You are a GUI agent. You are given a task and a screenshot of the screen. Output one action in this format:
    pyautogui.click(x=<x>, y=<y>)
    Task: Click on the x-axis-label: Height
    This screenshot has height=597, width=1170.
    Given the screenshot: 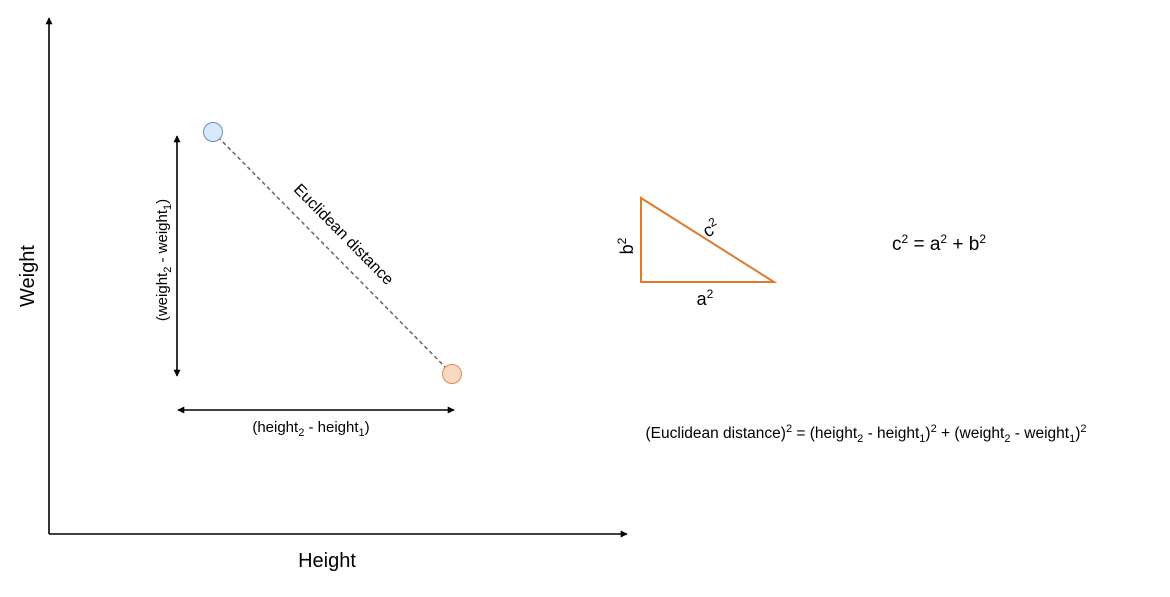 What is the action you would take?
    pyautogui.click(x=327, y=561)
    